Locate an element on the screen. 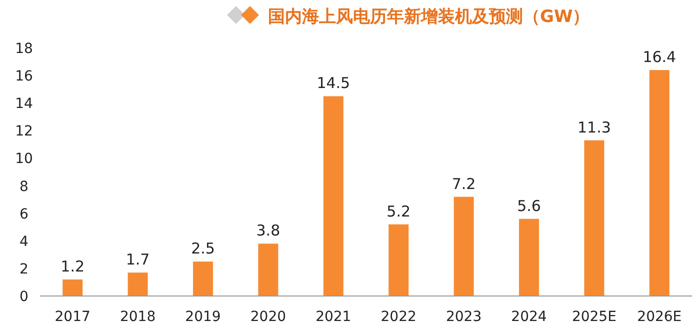  data-label: 5.2 is located at coordinates (398, 211).